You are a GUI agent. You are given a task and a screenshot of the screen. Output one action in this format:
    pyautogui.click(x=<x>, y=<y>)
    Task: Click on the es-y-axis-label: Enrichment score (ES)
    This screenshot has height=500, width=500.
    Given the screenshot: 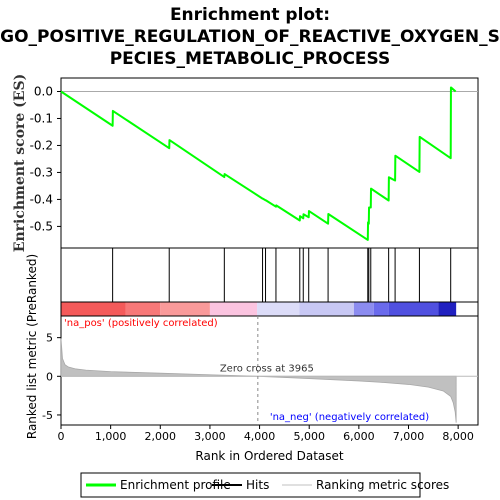 What is the action you would take?
    pyautogui.click(x=20, y=163)
    